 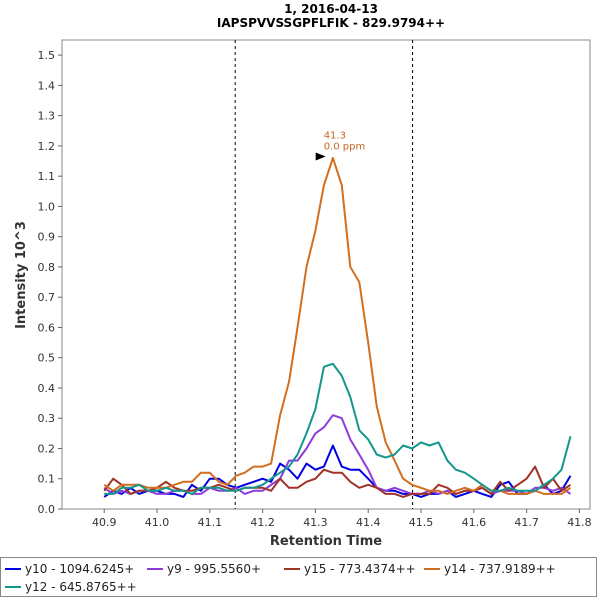 I want to click on x-tick-label: 40.9, so click(x=104, y=522).